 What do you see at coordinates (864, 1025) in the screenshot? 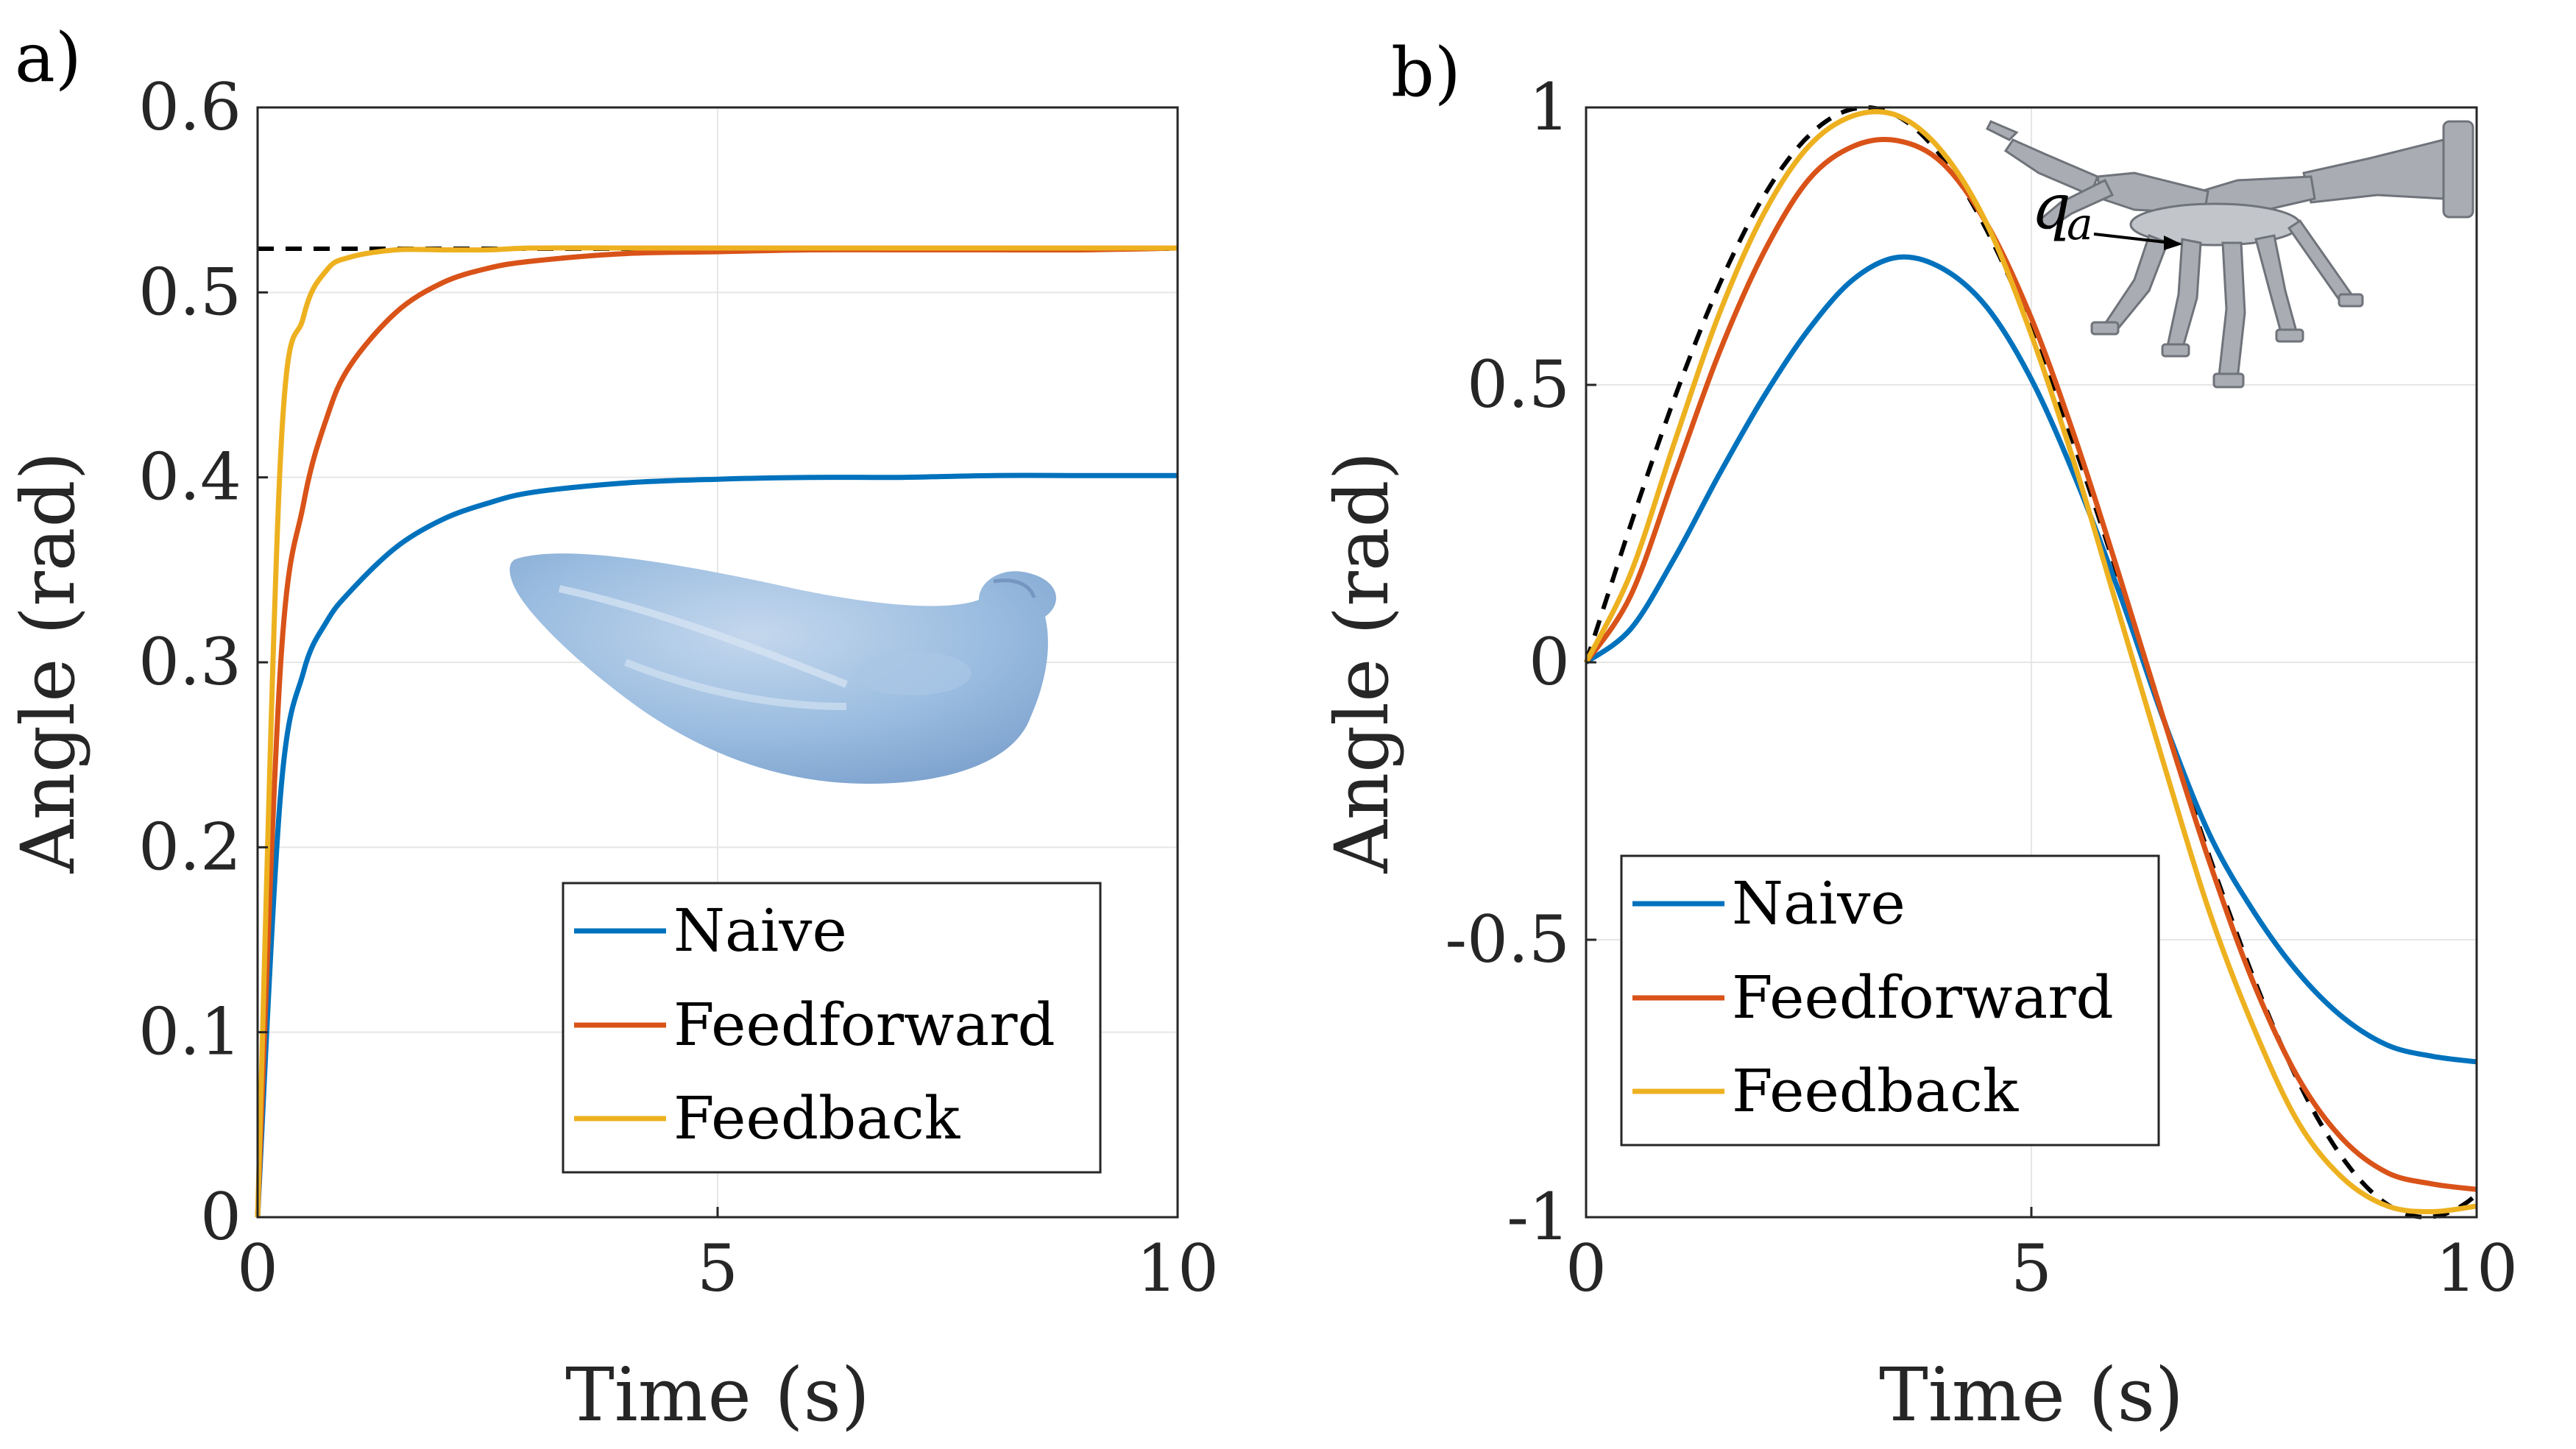
I see `legend-a-feedforward: Feedforward` at bounding box center [864, 1025].